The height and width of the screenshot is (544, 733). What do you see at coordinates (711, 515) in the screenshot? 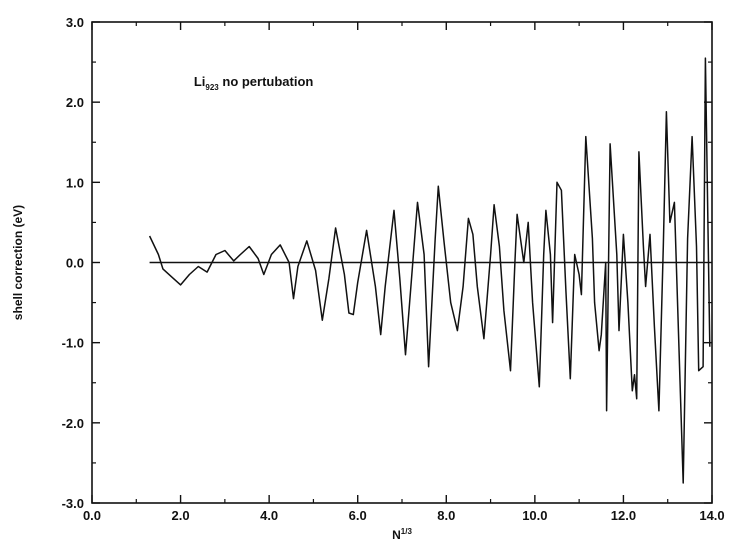
I see `x-tick-label: 14.0` at bounding box center [711, 515].